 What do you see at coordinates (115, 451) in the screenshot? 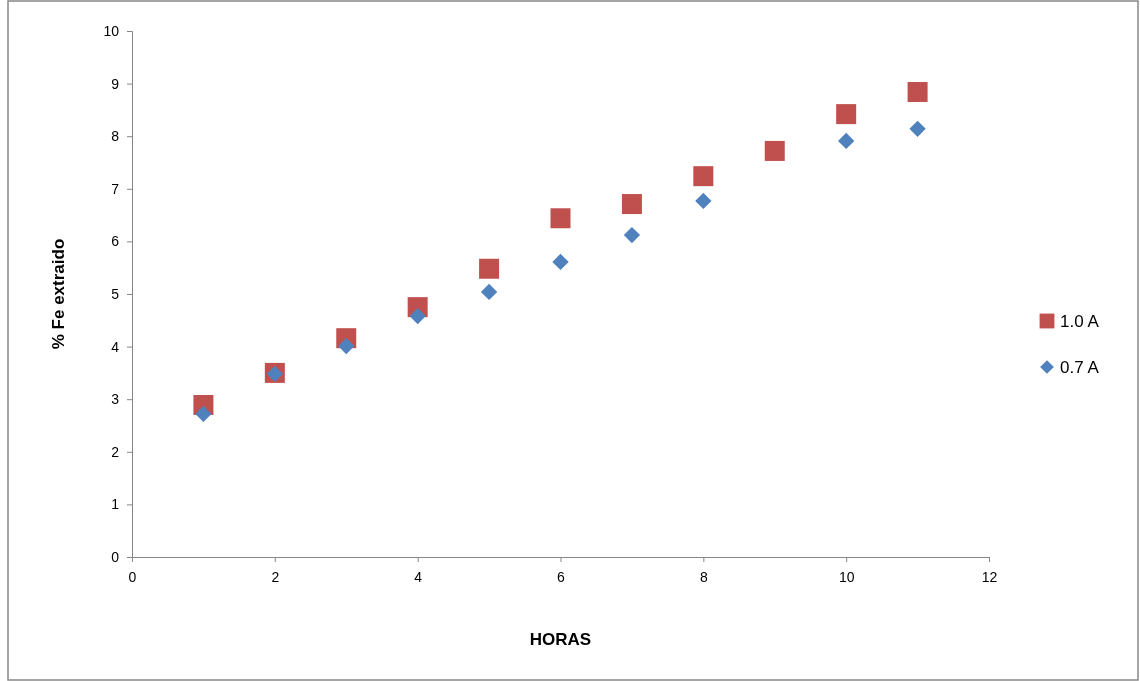
I see `y-tick-label: 2` at bounding box center [115, 451].